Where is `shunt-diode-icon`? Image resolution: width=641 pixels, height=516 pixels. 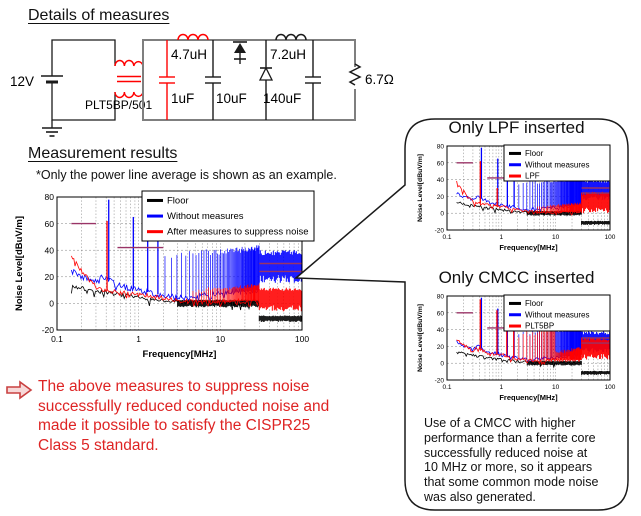 shunt-diode-icon is located at coordinates (266, 80).